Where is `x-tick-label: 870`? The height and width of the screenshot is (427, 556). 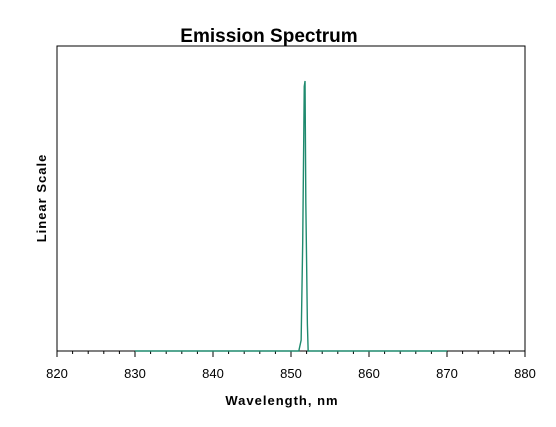
x-tick-label: 870 is located at coordinates (447, 373).